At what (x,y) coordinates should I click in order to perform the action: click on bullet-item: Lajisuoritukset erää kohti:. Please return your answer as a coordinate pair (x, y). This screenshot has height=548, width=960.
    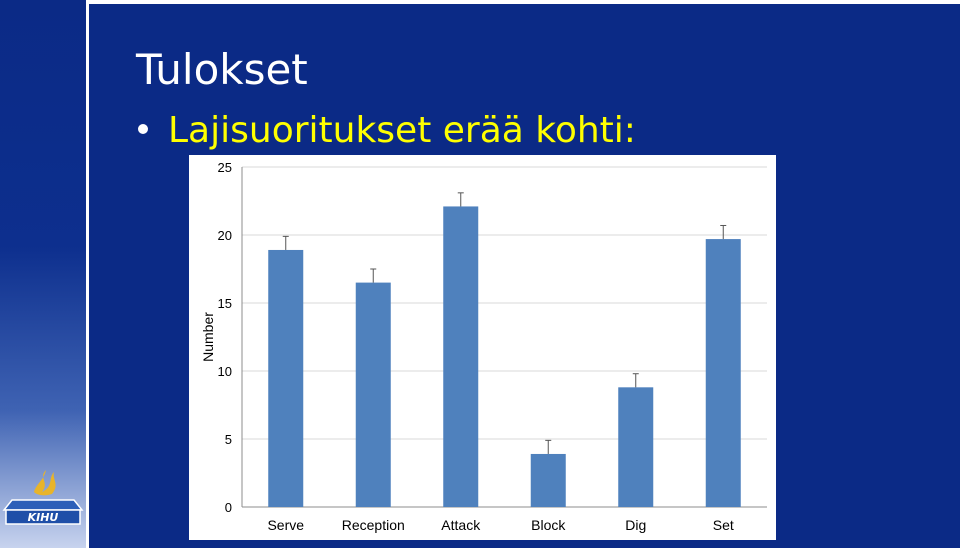
    Looking at the image, I should click on (387, 131).